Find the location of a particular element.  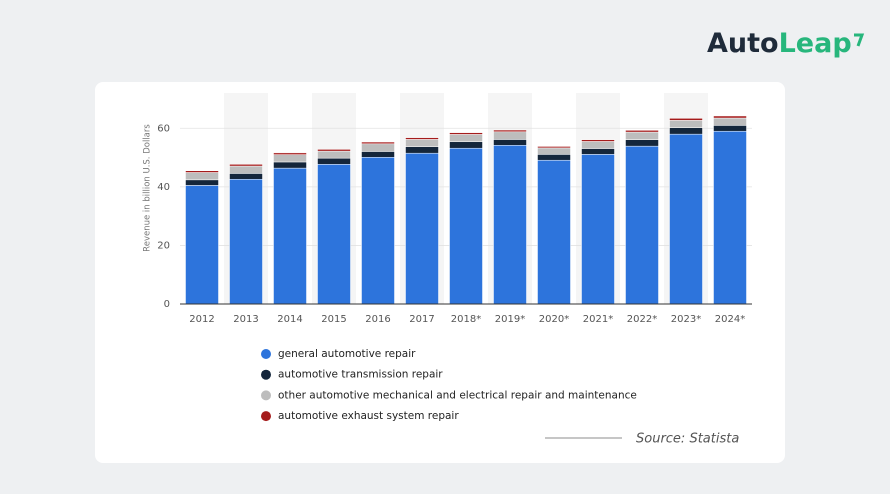

x-tick-label: 2020* is located at coordinates (554, 319).